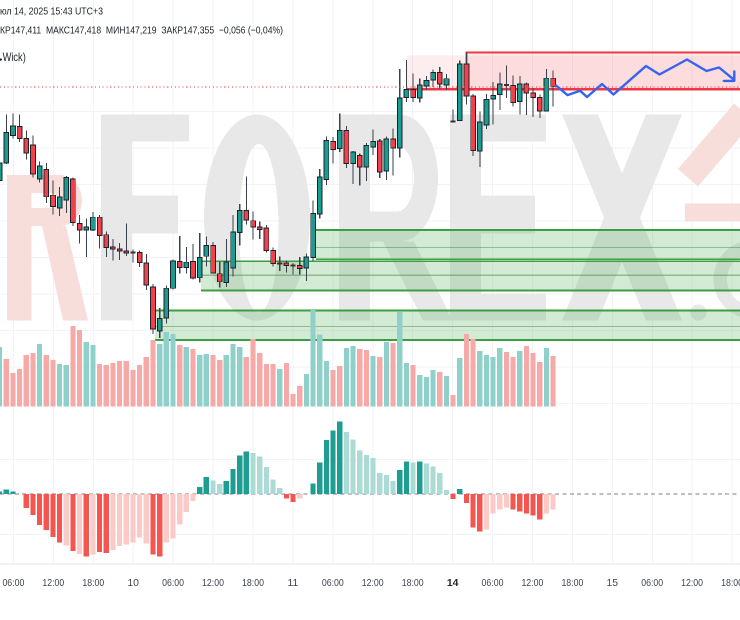 This screenshot has width=740, height=620. I want to click on svg-text: юл 14, 2025 15:43 UTC+3, so click(51, 12).